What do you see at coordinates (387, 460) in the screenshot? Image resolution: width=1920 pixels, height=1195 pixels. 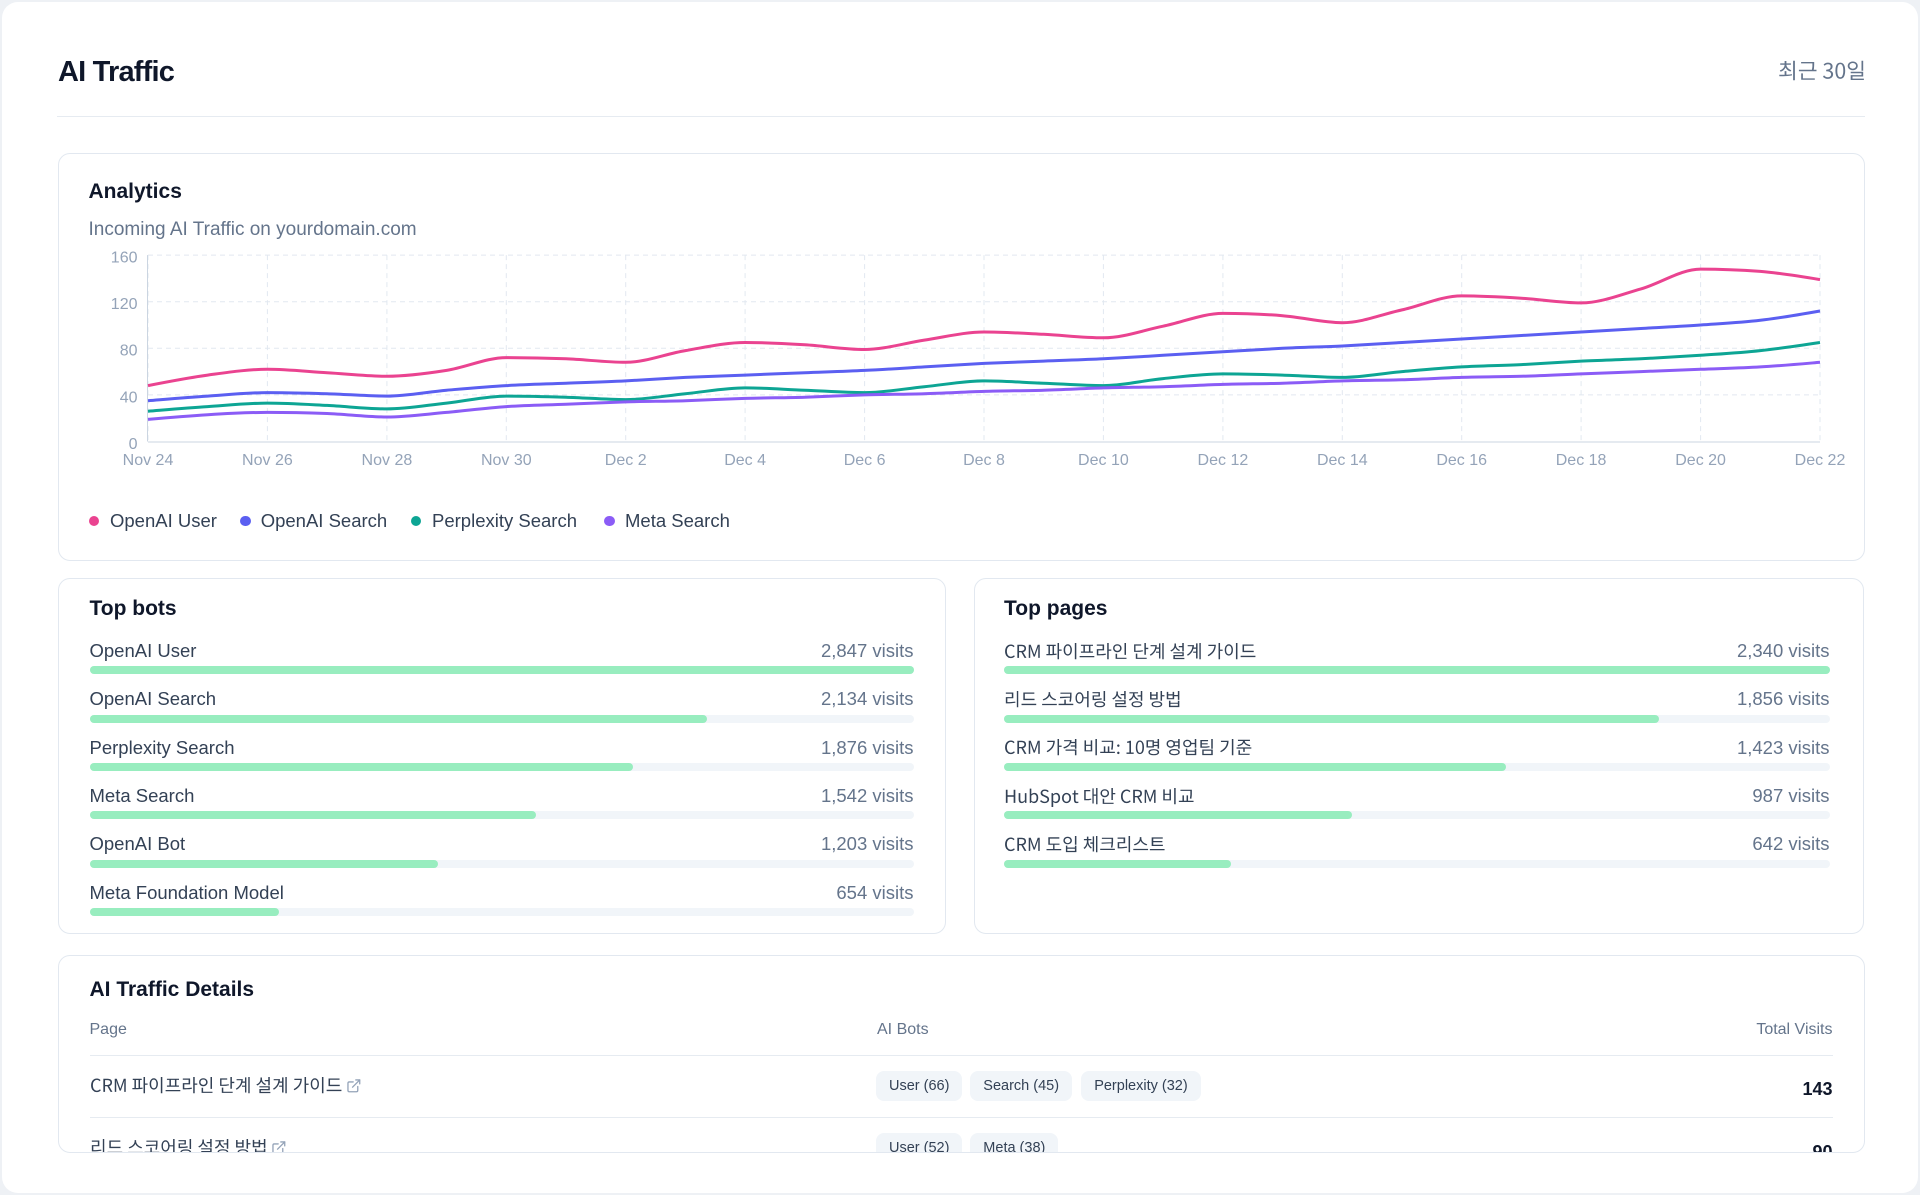 I see `svg-text: Nov 28` at bounding box center [387, 460].